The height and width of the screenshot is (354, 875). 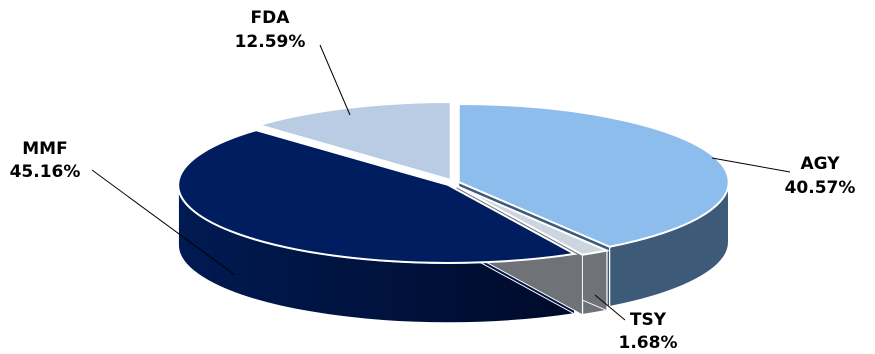 What do you see at coordinates (820, 188) in the screenshot?
I see `slice-value-agy: 40.57%` at bounding box center [820, 188].